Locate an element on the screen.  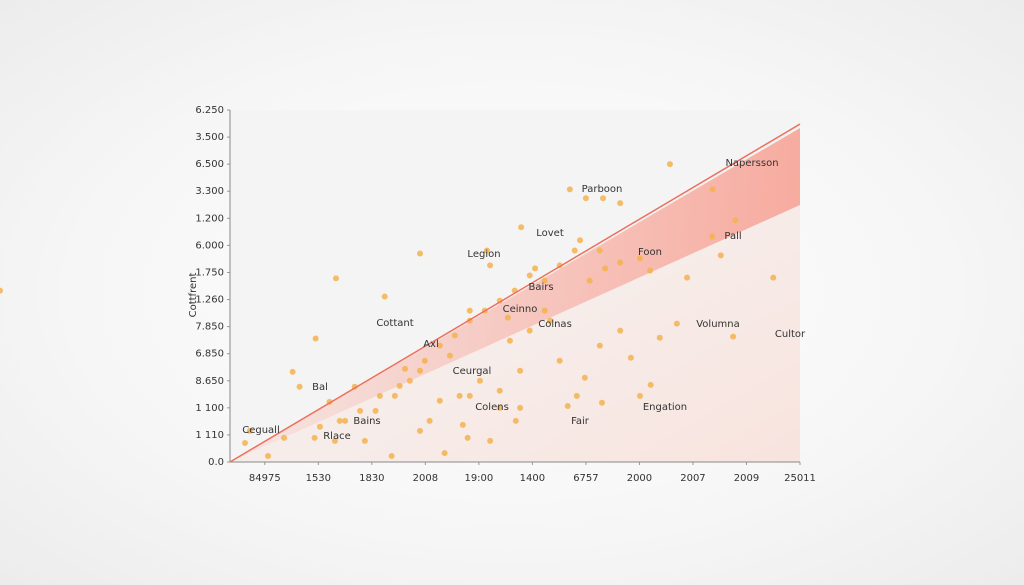
annotation: Bal is located at coordinates (320, 387).